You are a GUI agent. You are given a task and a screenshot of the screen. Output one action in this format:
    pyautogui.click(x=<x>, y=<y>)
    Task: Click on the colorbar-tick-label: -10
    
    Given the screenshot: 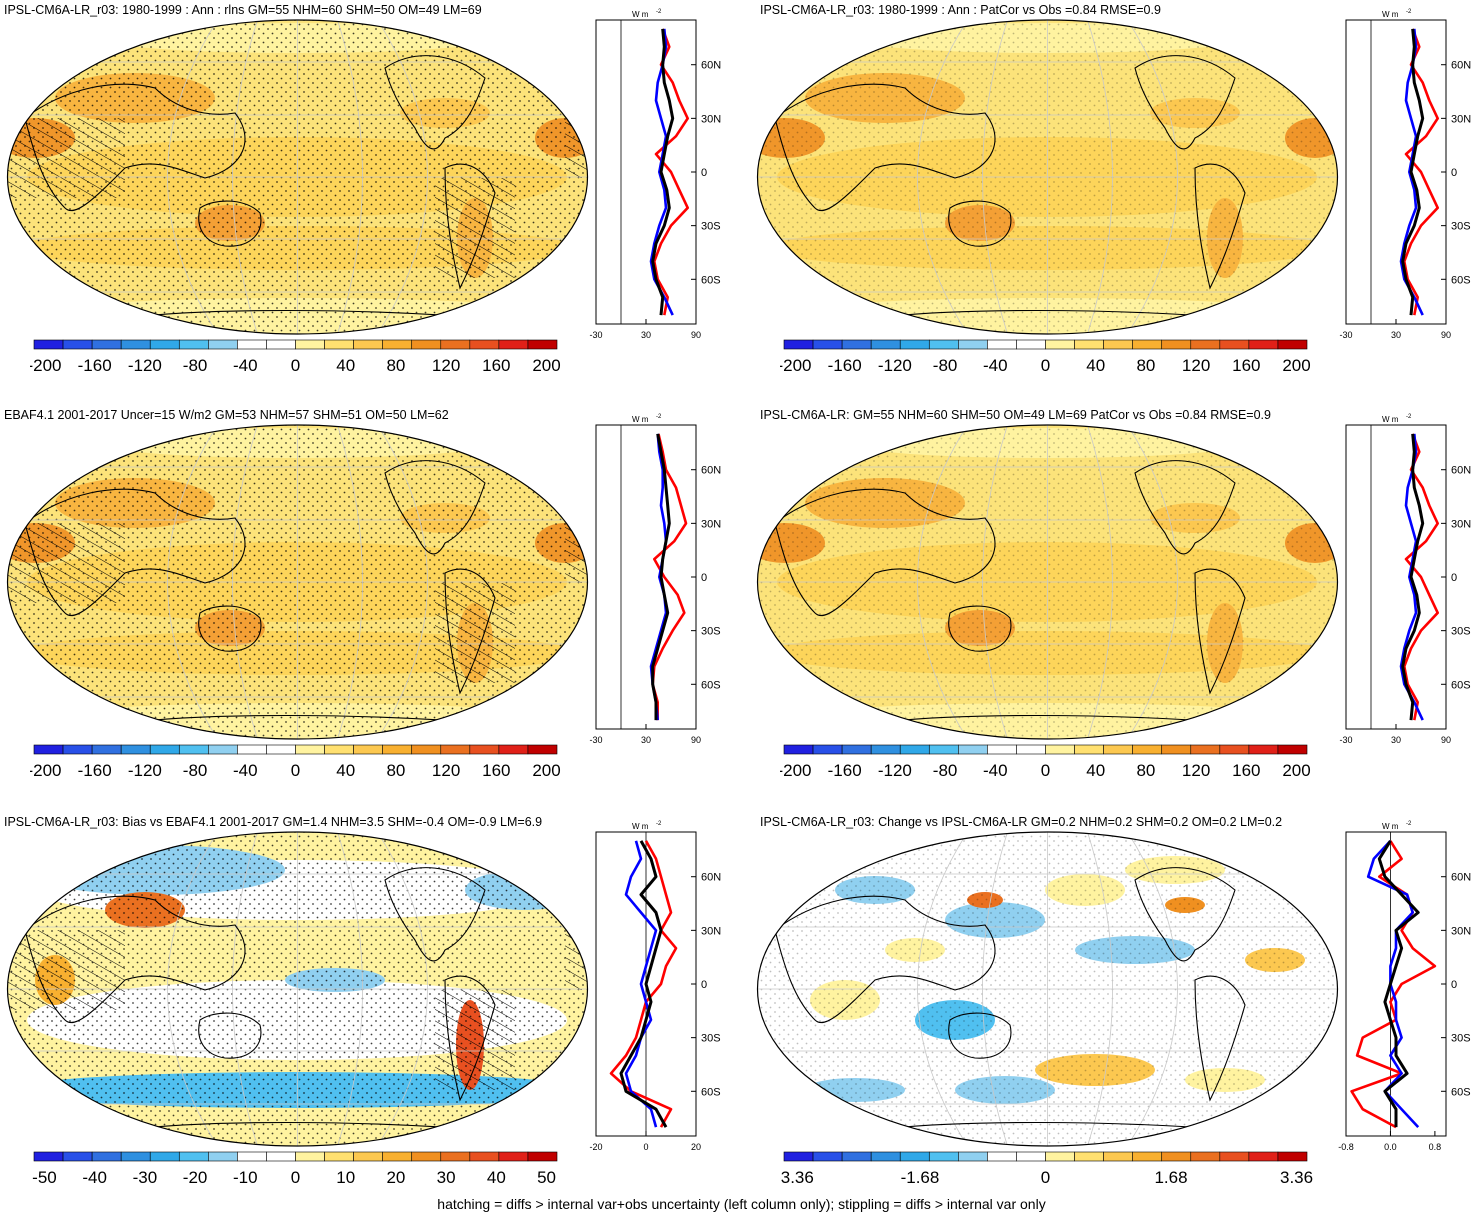 What is the action you would take?
    pyautogui.click(x=245, y=1177)
    